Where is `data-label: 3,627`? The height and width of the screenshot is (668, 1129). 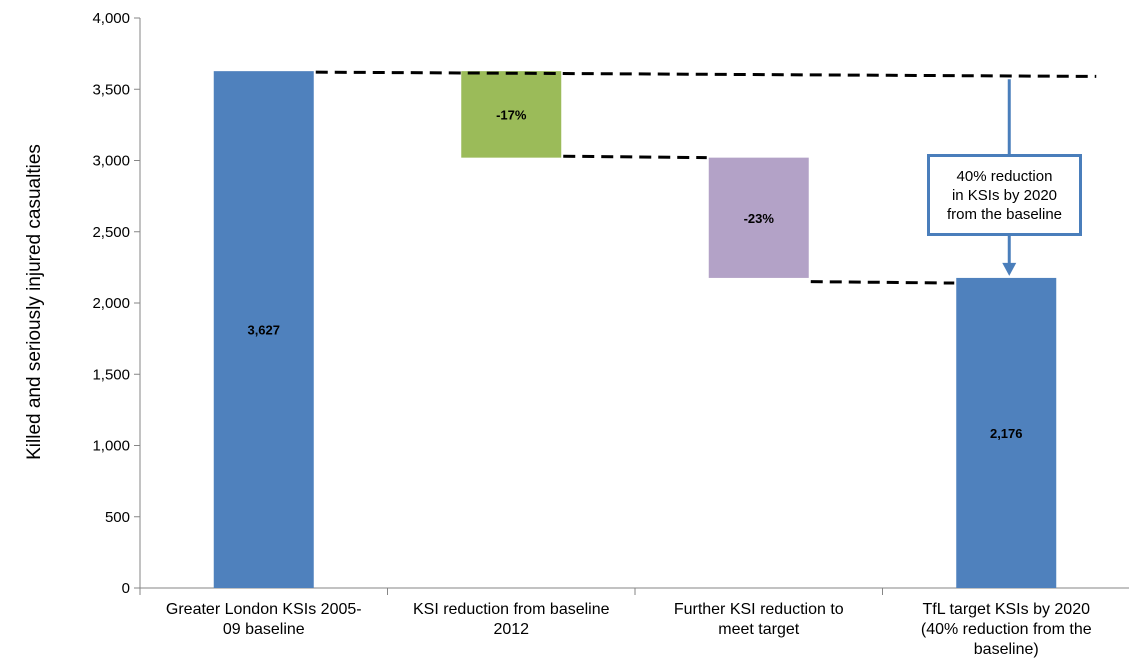 data-label: 3,627 is located at coordinates (263, 330).